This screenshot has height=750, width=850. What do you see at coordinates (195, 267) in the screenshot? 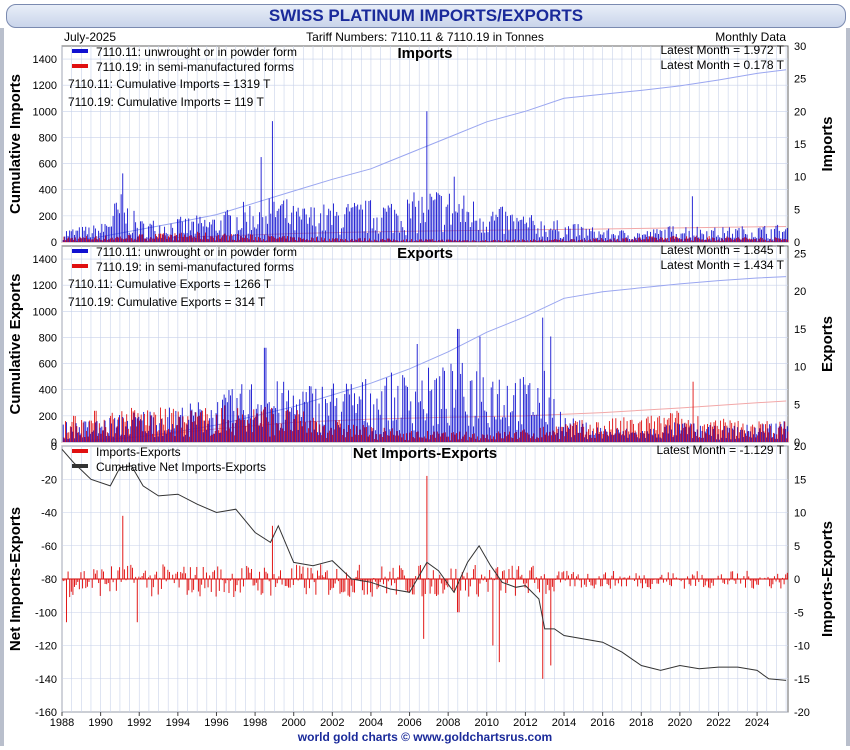
I see `legend-label: 7110.19: in semi-manufactured forms` at bounding box center [195, 267].